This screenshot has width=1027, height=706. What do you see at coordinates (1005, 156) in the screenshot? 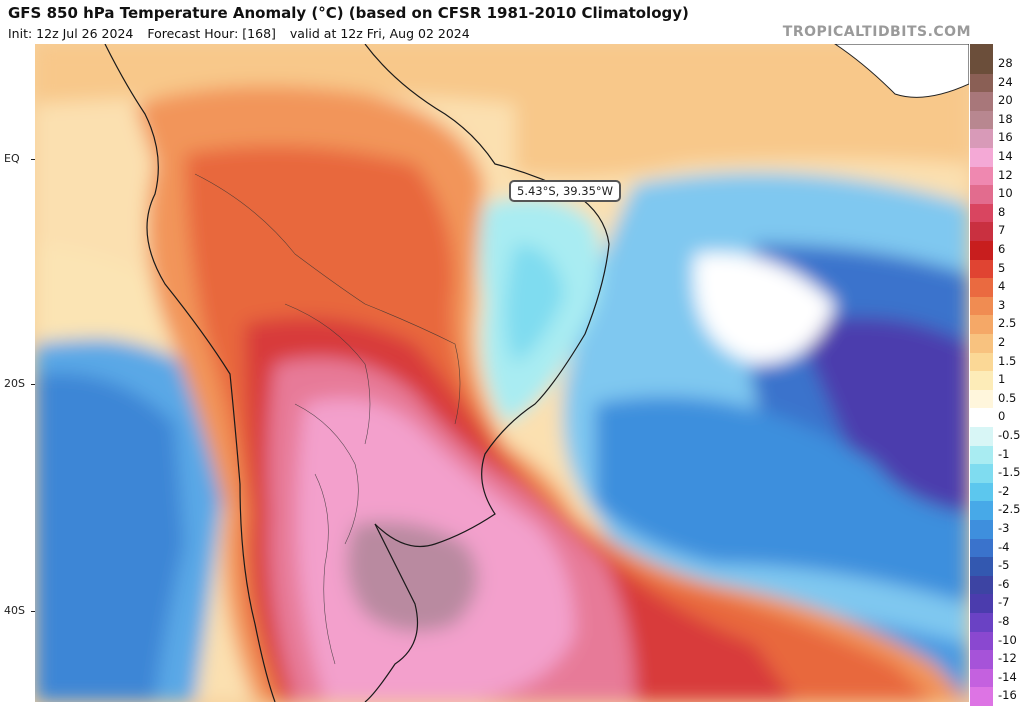
I see `colorbar-label: 14` at bounding box center [1005, 156].